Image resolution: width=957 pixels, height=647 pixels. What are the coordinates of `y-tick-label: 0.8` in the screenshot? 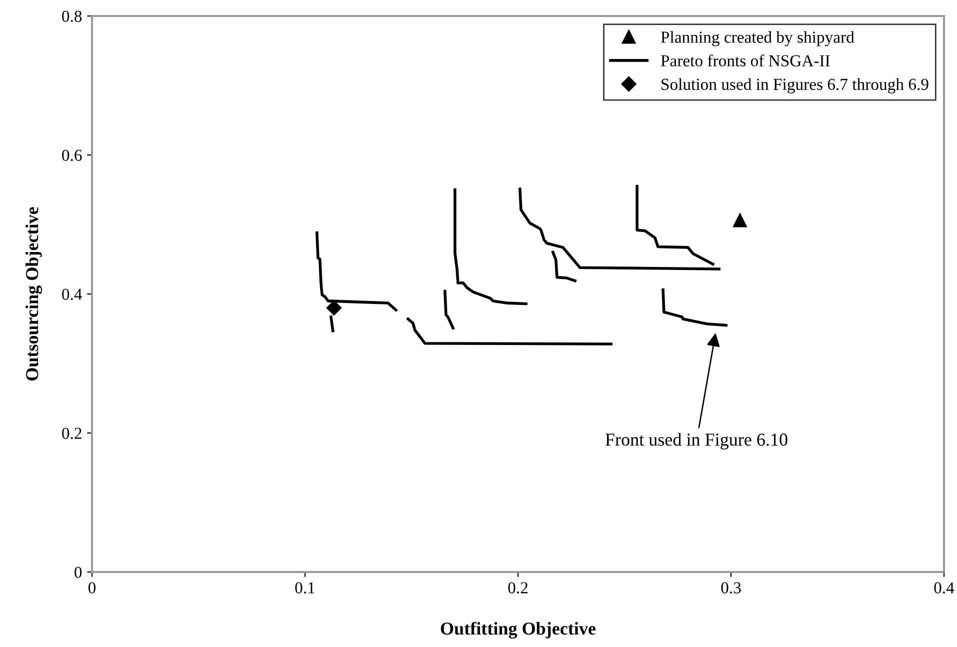 It's located at (72, 16).